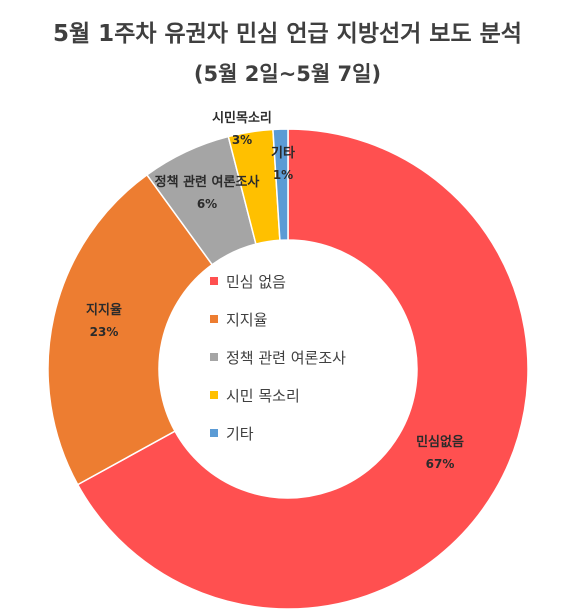 Image resolution: width=575 pixels, height=610 pixels. Describe the element at coordinates (240, 433) in the screenshot. I see `legend-label: 기타` at that location.